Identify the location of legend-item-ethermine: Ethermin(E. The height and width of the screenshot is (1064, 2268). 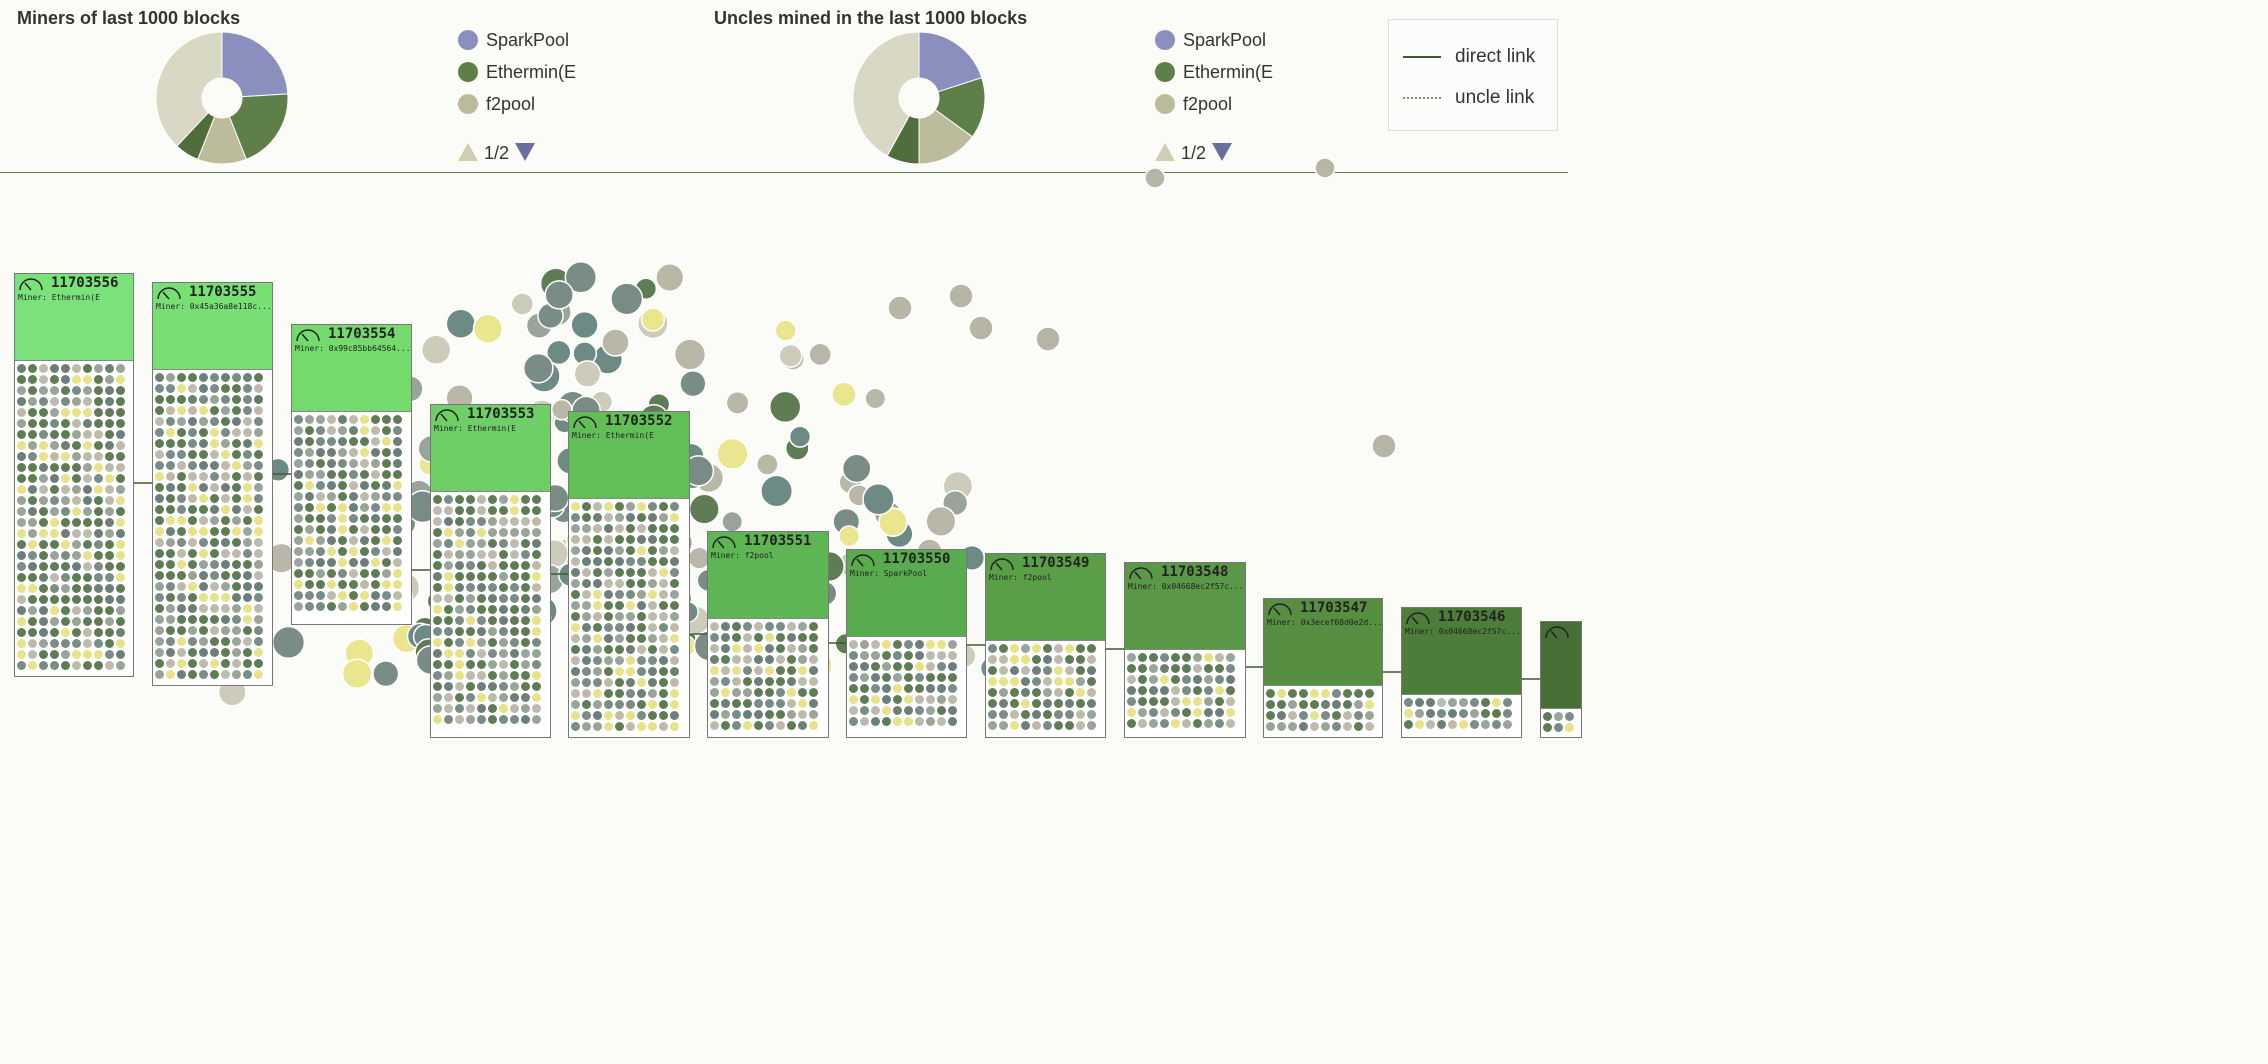
(1214, 76).